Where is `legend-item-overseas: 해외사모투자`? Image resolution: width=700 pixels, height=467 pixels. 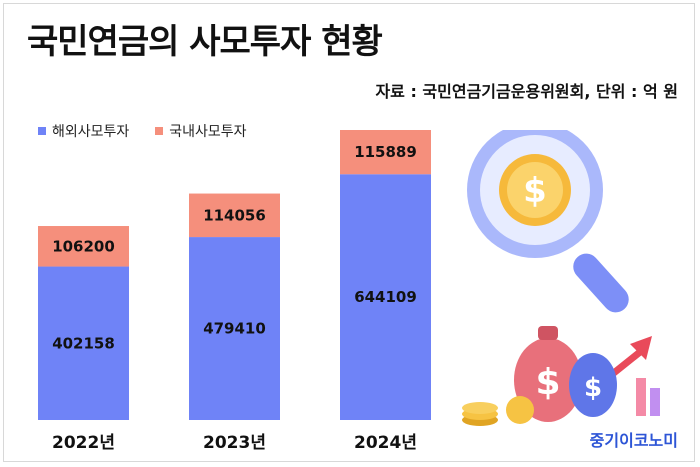
legend-item-overseas: 해외사모투자 is located at coordinates (83, 131).